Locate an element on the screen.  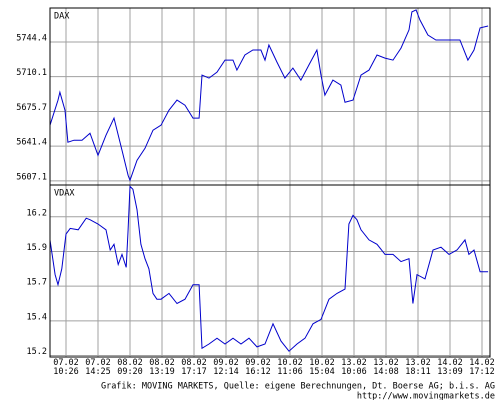
x-tick-label: 08.02 17:17 is located at coordinates (194, 367).